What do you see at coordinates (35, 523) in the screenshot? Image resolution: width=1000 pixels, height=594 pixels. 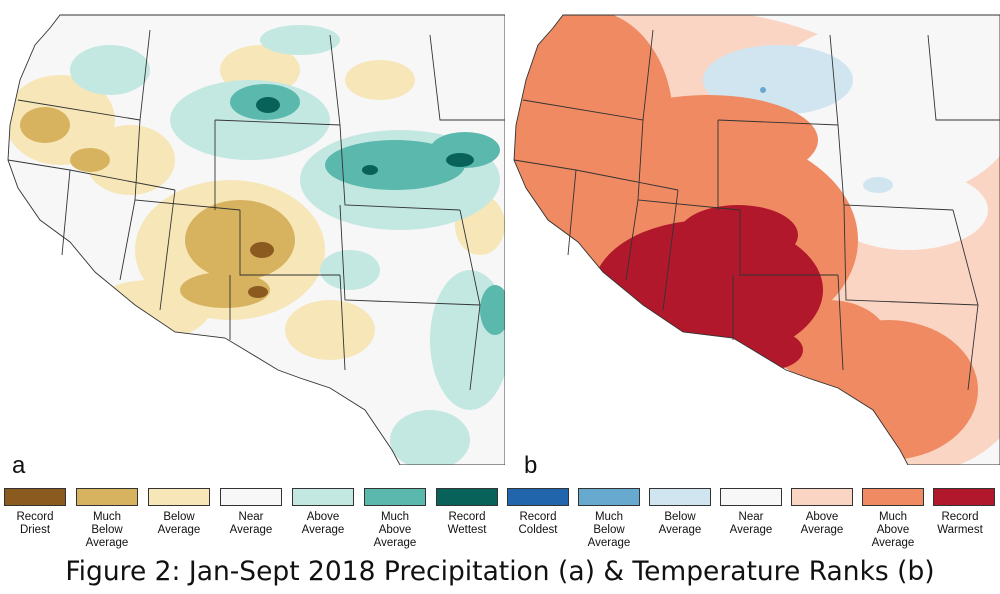 I see `legend-label: Record Driest` at bounding box center [35, 523].